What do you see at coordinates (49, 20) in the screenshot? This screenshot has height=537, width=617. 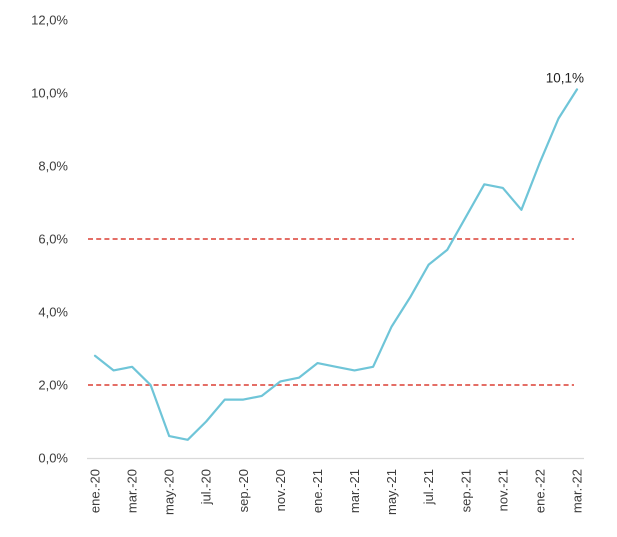 I see `y-axis-tick-label: 12,0%` at bounding box center [49, 20].